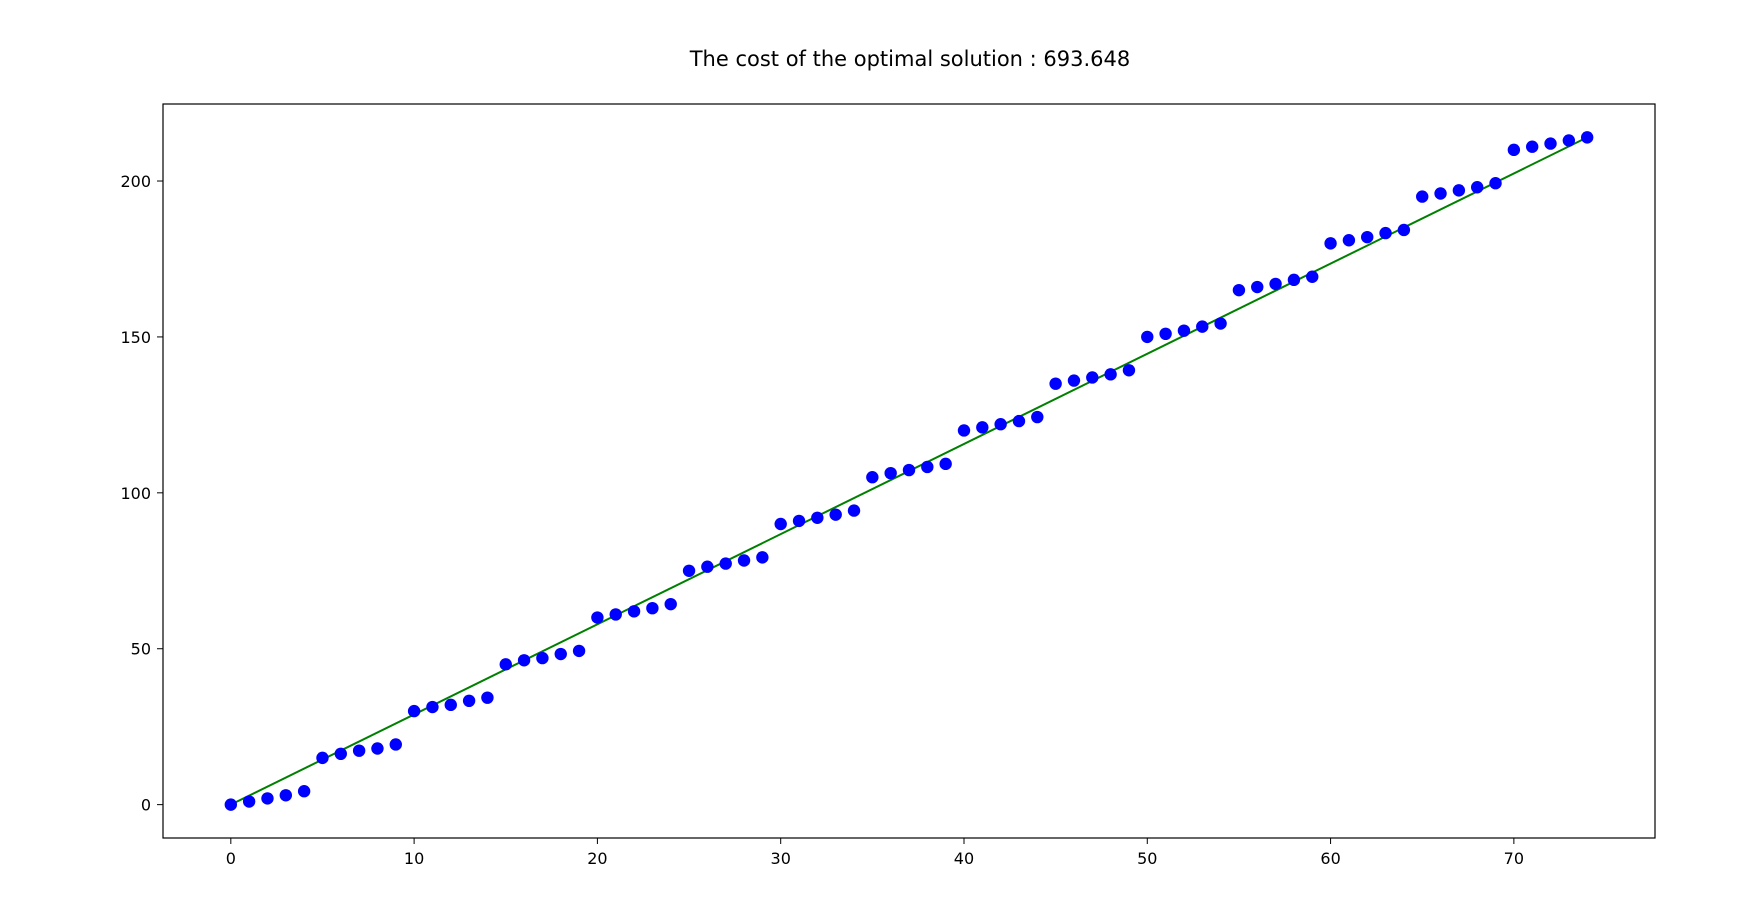  I want to click on y-tick-label: 100, so click(135, 493).